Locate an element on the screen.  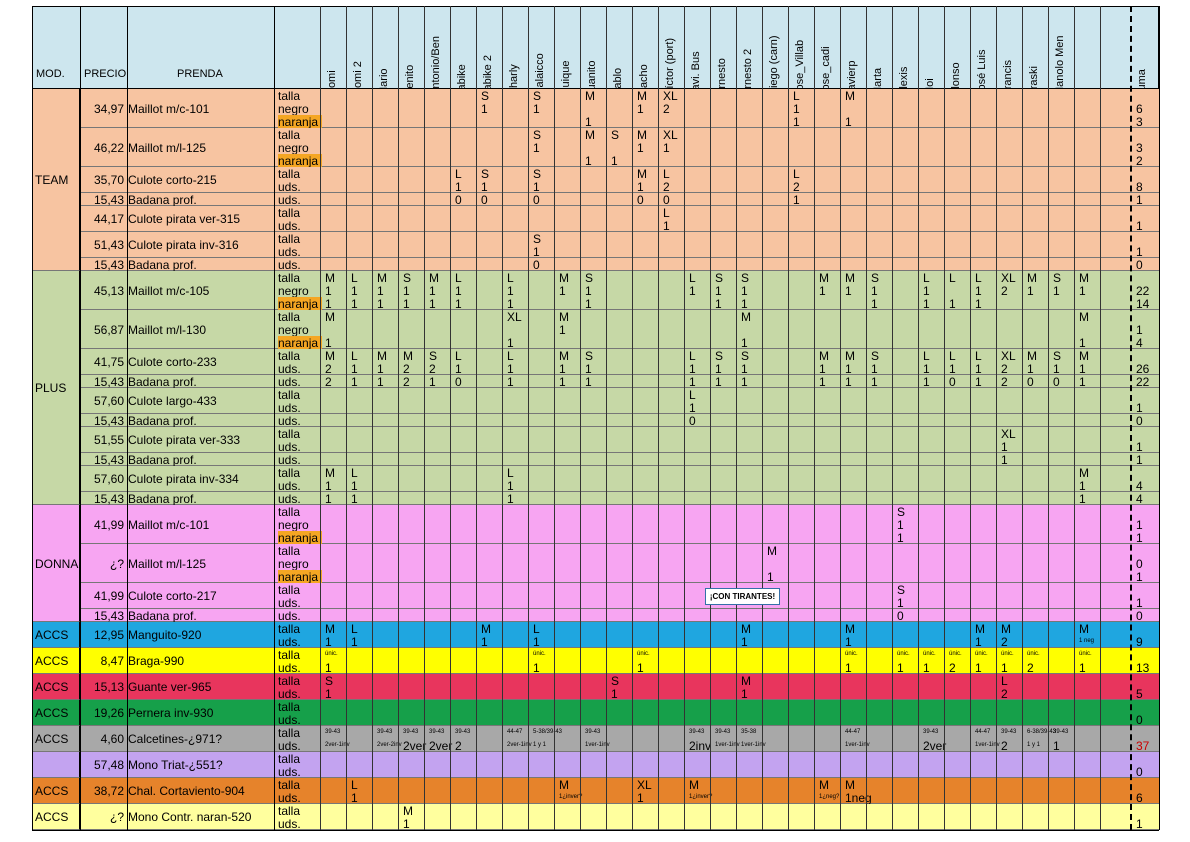
item-name: Braga-990 is located at coordinates (156, 661).